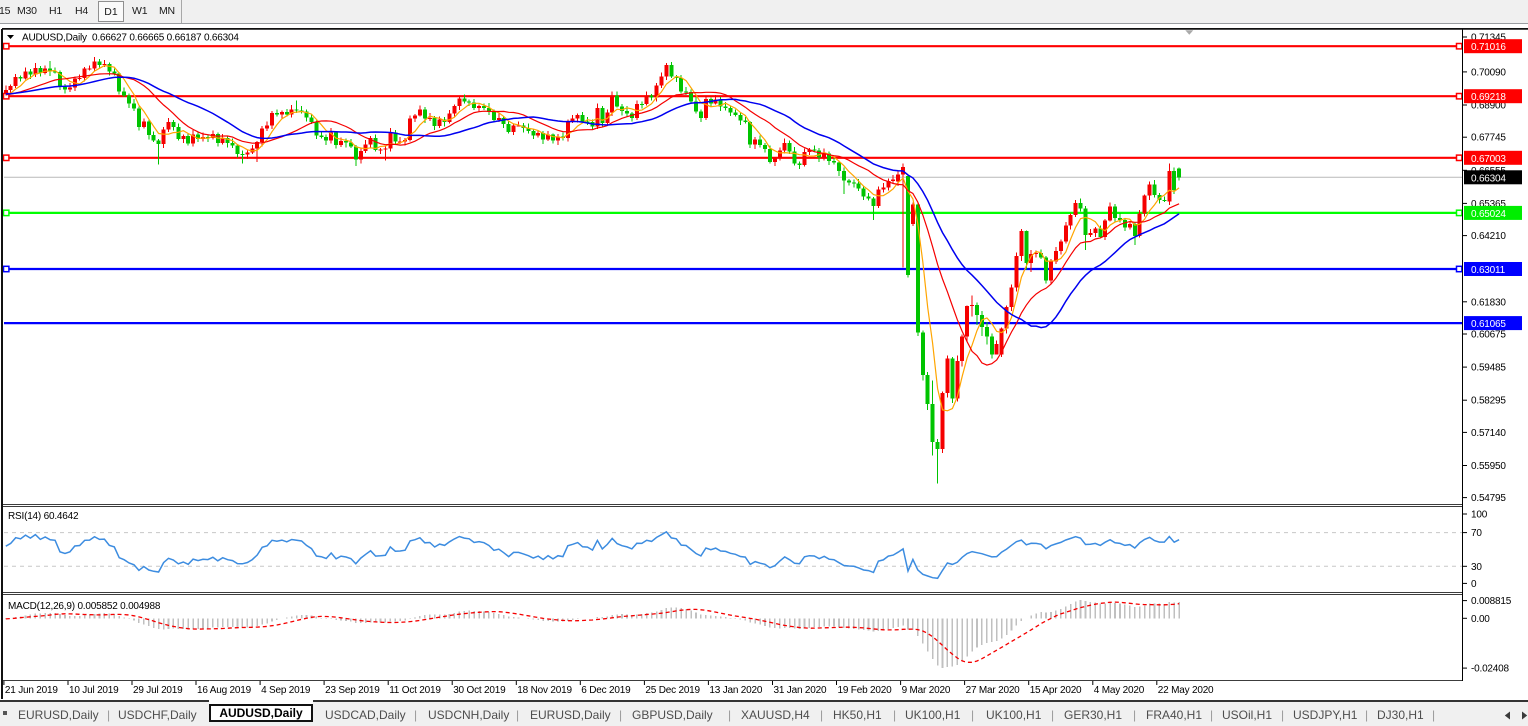 Image resolution: width=1528 pixels, height=726 pixels. Describe the element at coordinates (1488, 335) in the screenshot. I see `svg-text: 0.60675` at that location.